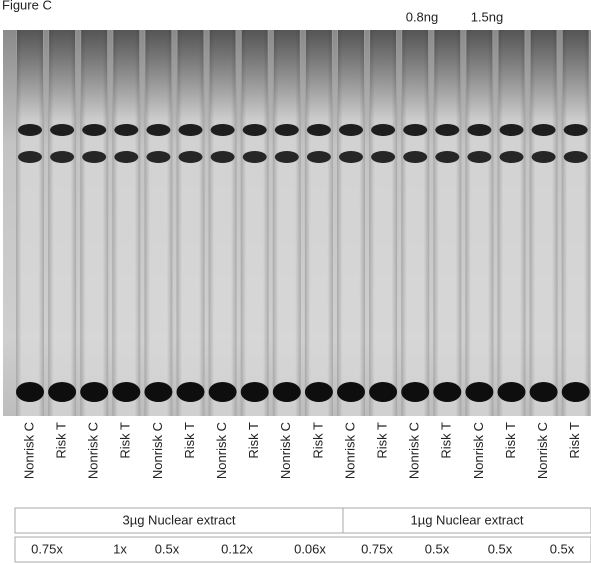 This screenshot has height=564, width=591. What do you see at coordinates (237, 548) in the screenshot?
I see `ratio-label: 0.12x` at bounding box center [237, 548].